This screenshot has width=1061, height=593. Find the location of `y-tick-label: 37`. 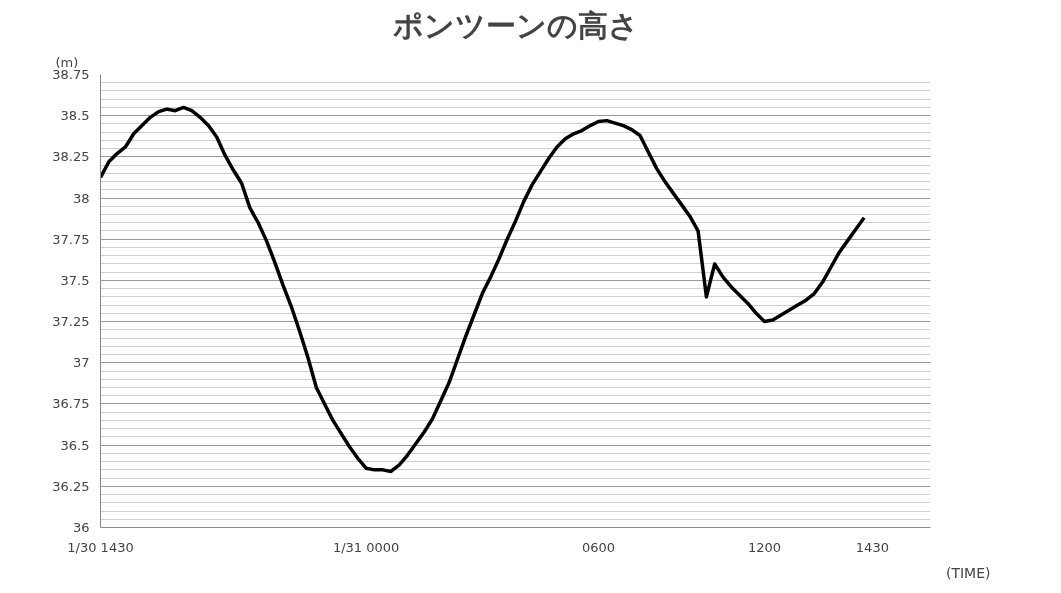

y-tick-label: 37 is located at coordinates (81, 363).